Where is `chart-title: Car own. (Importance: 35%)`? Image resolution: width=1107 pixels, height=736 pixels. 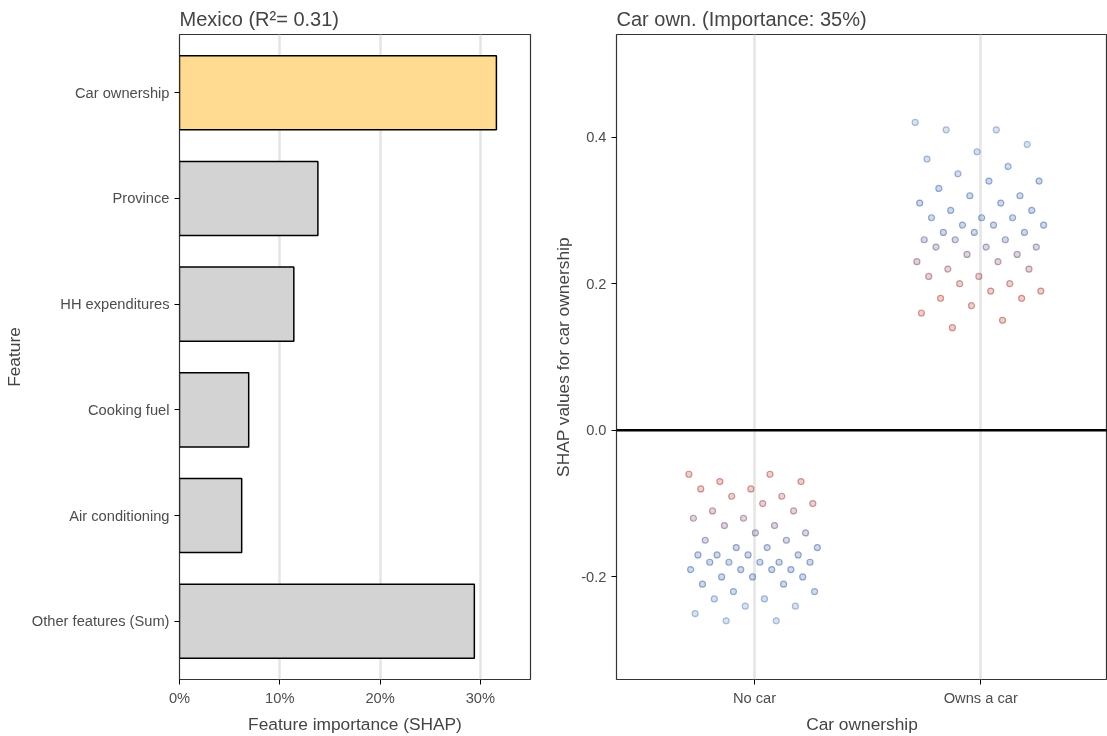 chart-title: Car own. (Importance: 35%) is located at coordinates (741, 18).